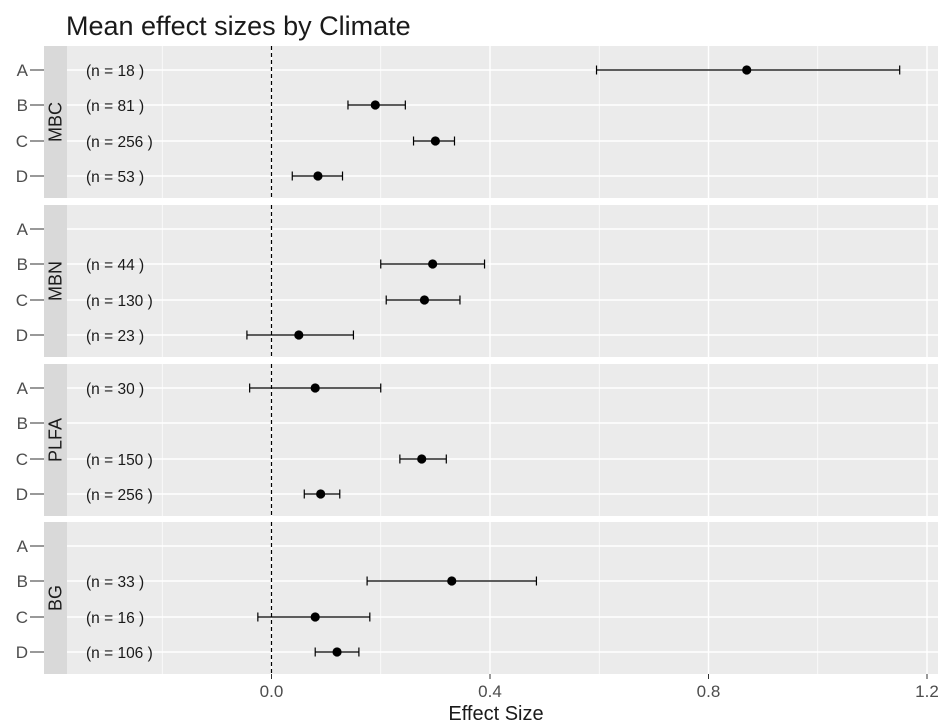 The image size is (938, 727). I want to click on sample-size-label: (n = 23 ), so click(115, 336).